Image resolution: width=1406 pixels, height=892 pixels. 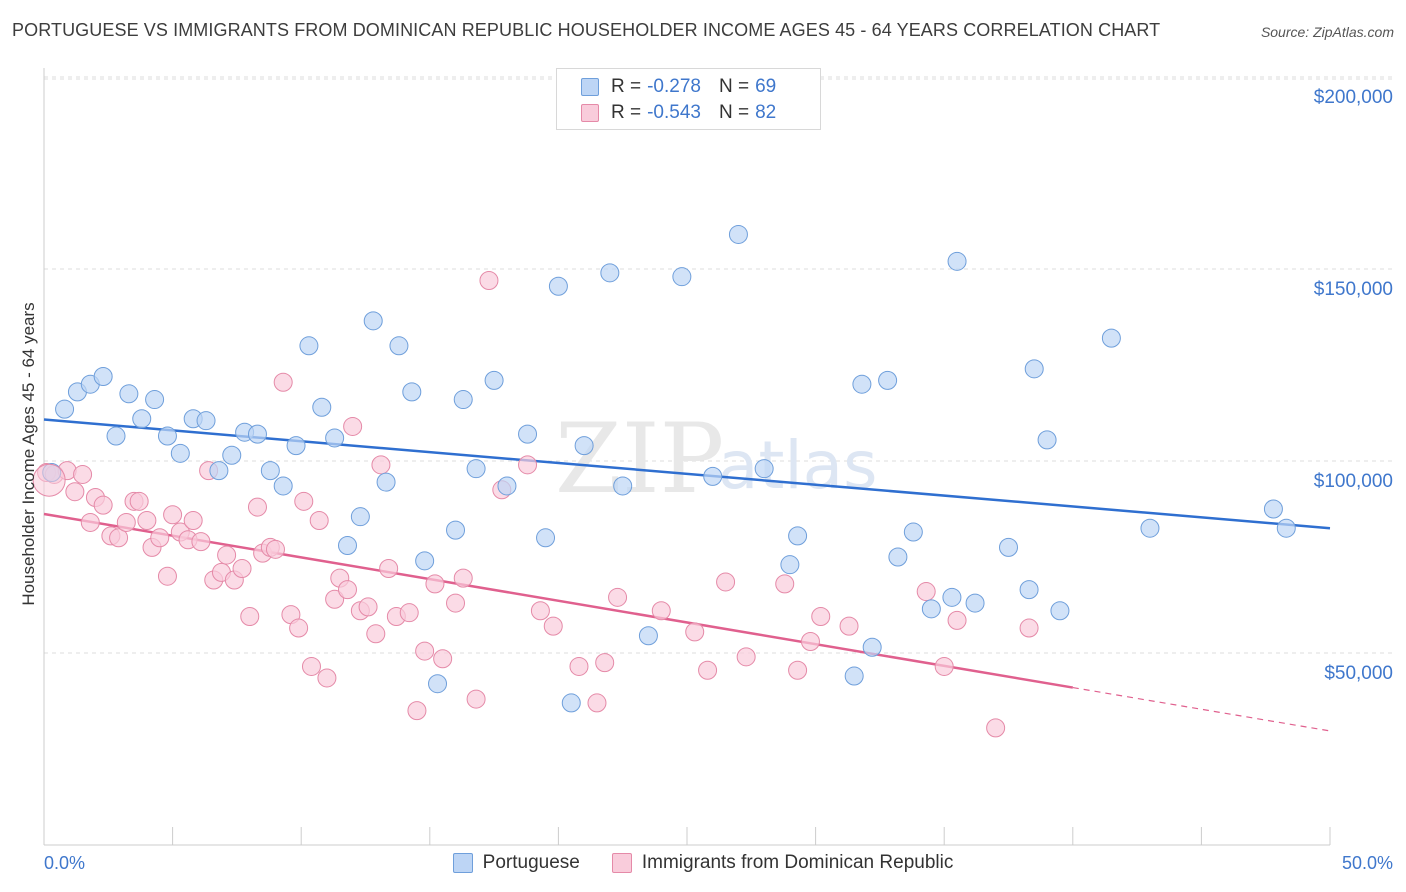 What do you see at coordinates (734, 112) in the screenshot?
I see `legend-n-label: N =` at bounding box center [734, 112].